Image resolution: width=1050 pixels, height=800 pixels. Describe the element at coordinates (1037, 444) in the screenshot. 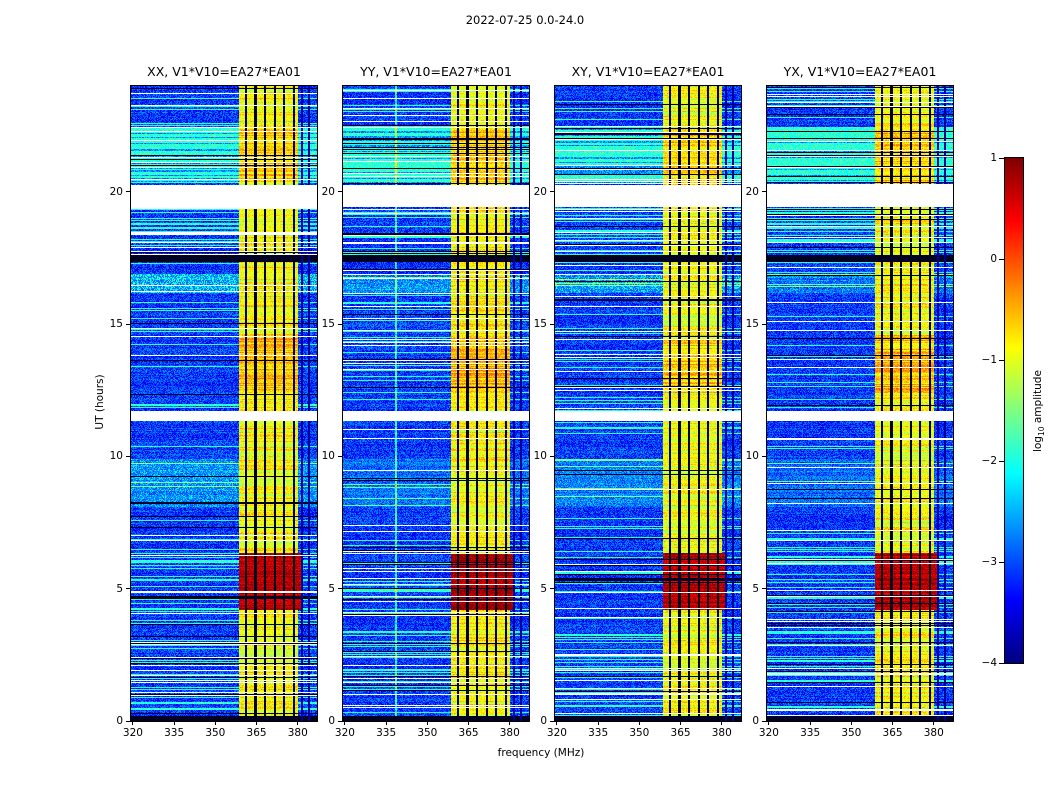

I see `colorbar-label-base: log` at that location.